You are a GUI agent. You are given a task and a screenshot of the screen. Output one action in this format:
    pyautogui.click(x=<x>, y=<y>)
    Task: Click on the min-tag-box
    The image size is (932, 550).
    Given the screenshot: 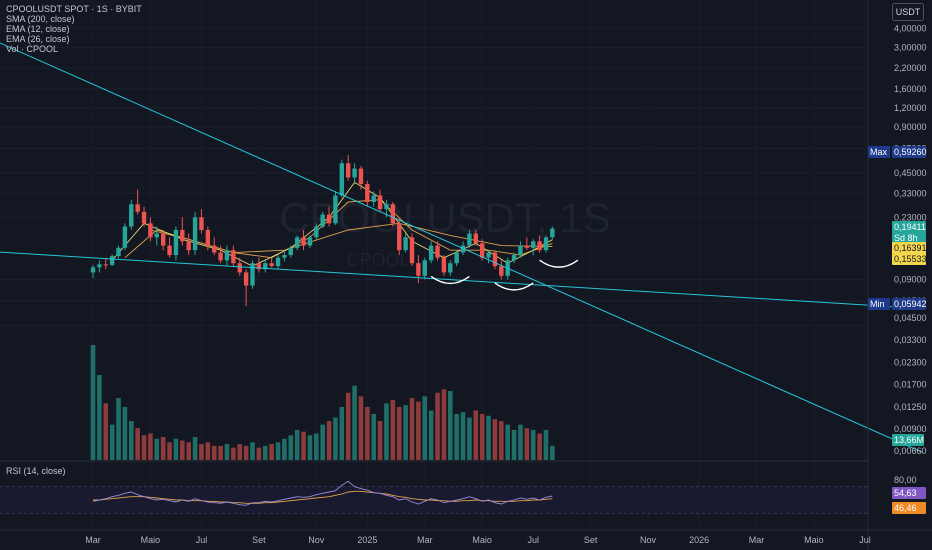 What is the action you would take?
    pyautogui.click(x=879, y=304)
    